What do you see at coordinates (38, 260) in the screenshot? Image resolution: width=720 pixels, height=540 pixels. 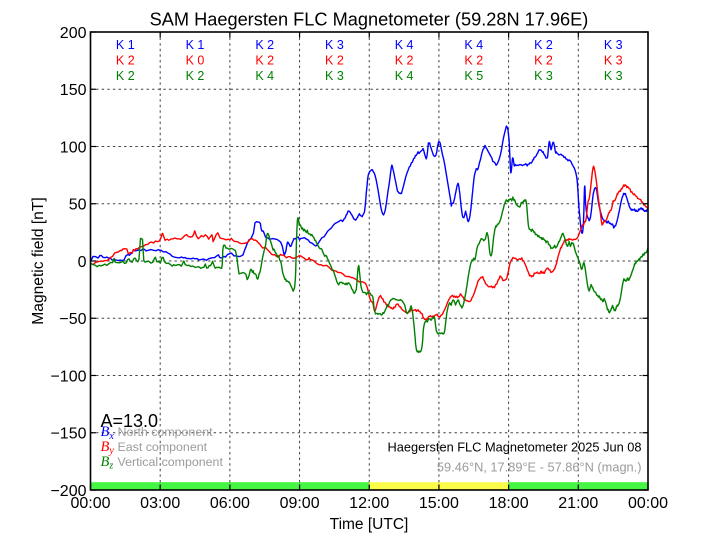 I see `svg-text: Magnetic field [nT]` at bounding box center [38, 260].